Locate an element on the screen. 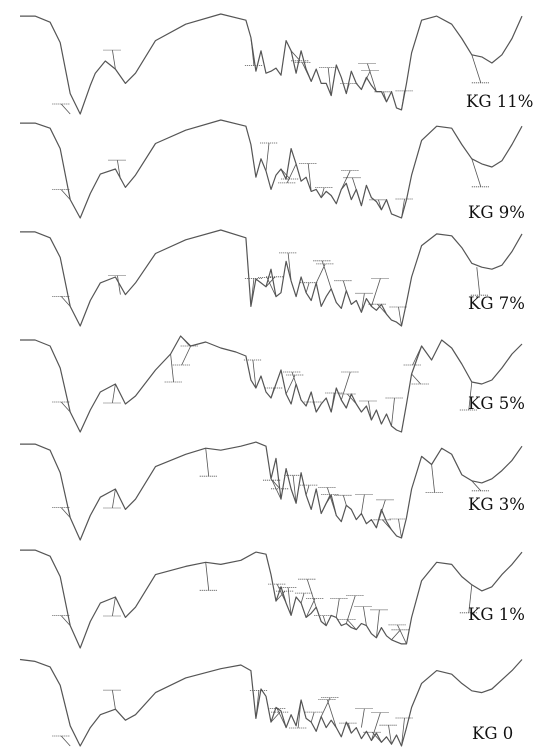 The width and height of the screenshot is (538, 751). peak-marker-kg-9--6 is located at coordinates (322, 192).